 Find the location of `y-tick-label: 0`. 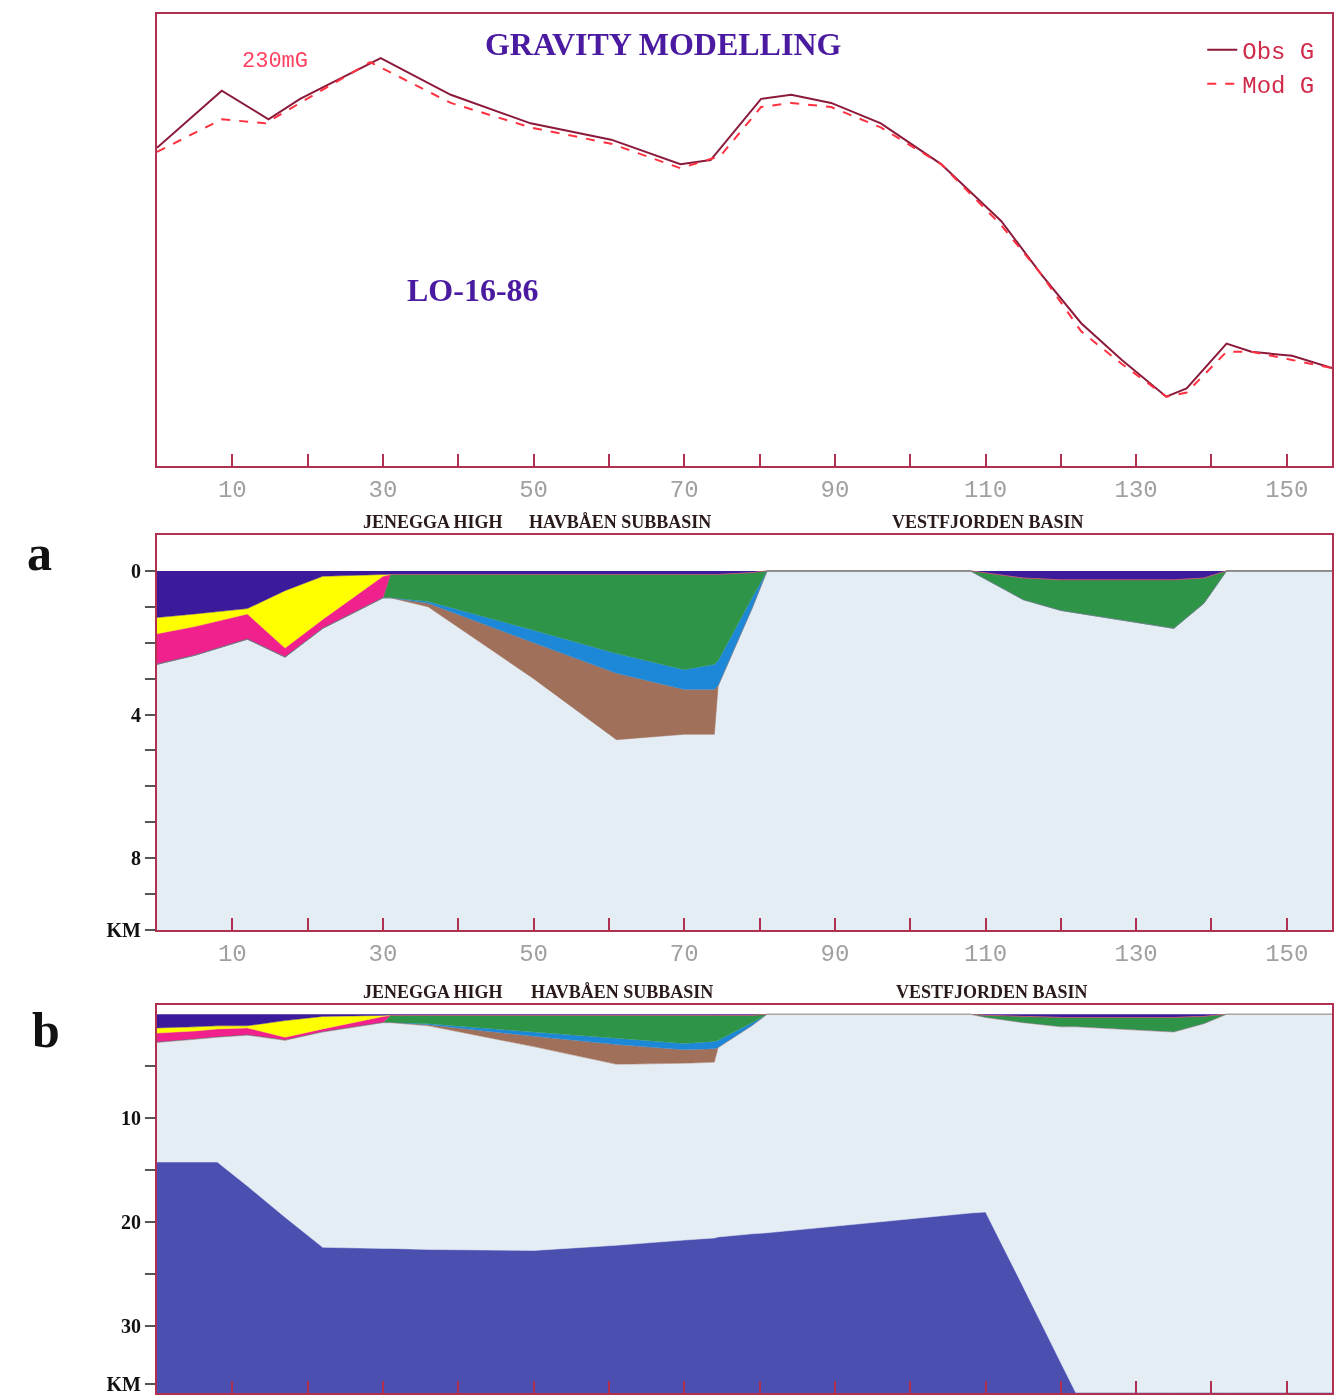

y-tick-label: 0 is located at coordinates (136, 570).